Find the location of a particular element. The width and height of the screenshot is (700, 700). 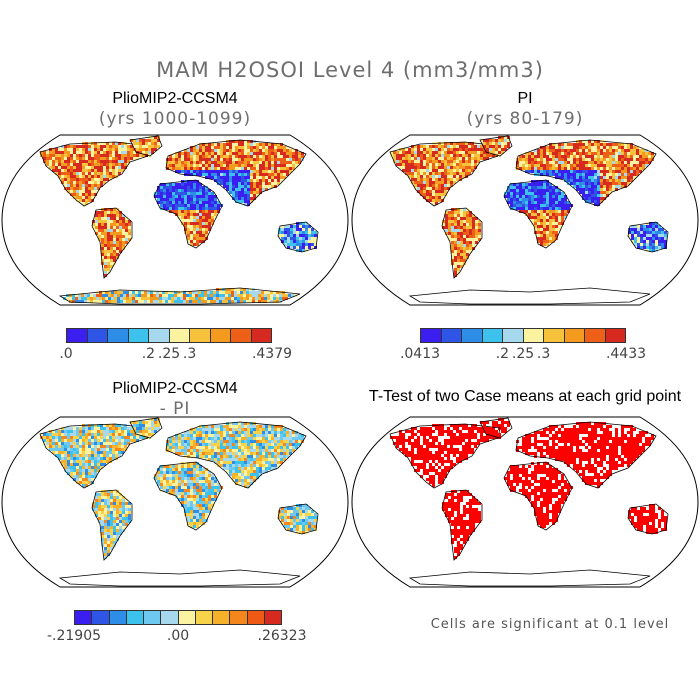

colorbar-tick-label: .4379 is located at coordinates (272, 354).